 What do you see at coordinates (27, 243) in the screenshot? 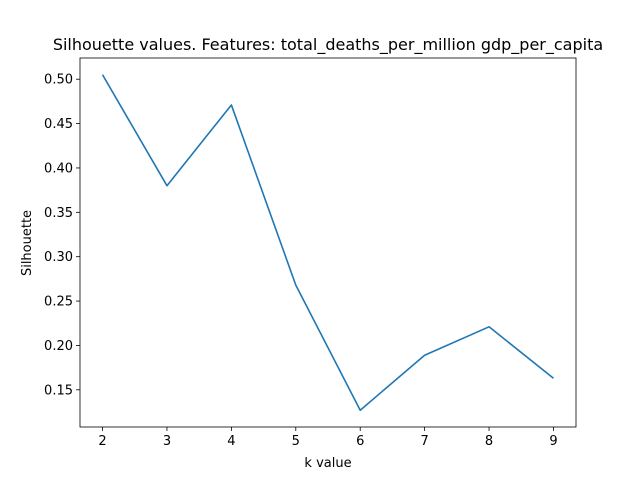
I see `y-axis-label: Silhouette` at bounding box center [27, 243].